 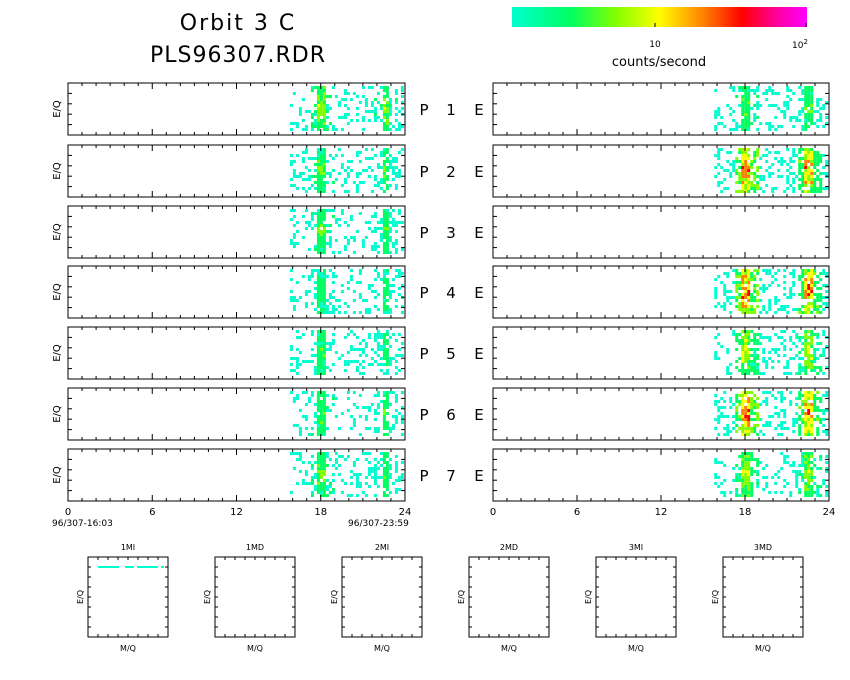 What do you see at coordinates (509, 648) in the screenshot?
I see `mq-xlabel: M/Q` at bounding box center [509, 648].